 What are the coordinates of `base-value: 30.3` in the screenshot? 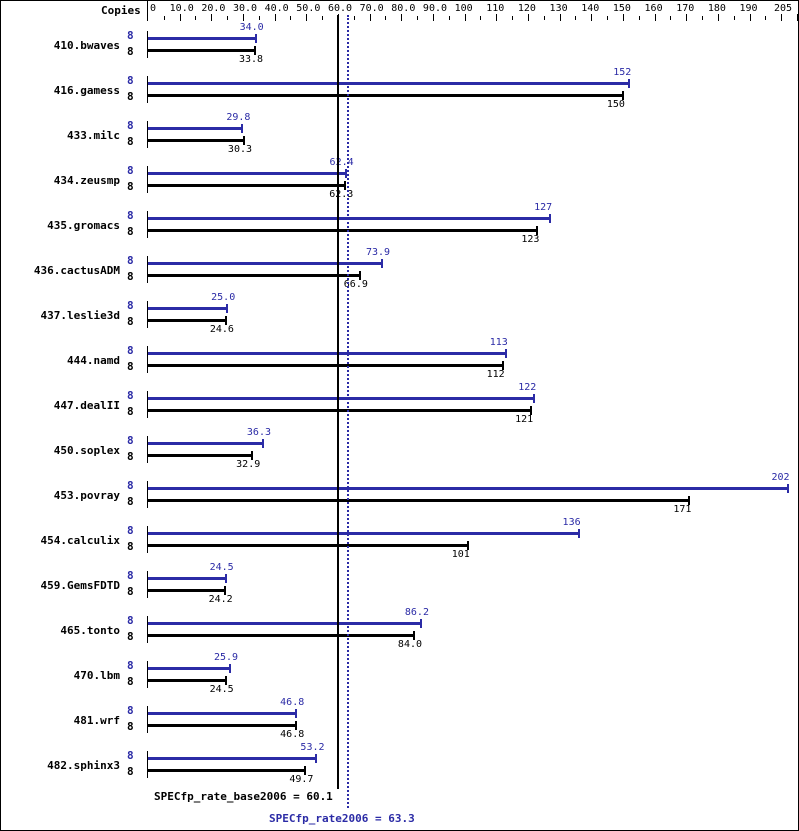 It's located at (240, 149).